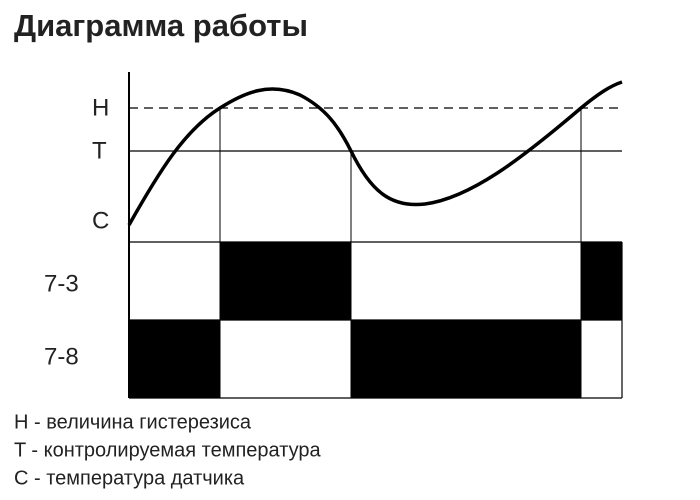 This screenshot has height=500, width=700. Describe the element at coordinates (161, 25) in the screenshot. I see `title: Диаграмма работы` at that location.